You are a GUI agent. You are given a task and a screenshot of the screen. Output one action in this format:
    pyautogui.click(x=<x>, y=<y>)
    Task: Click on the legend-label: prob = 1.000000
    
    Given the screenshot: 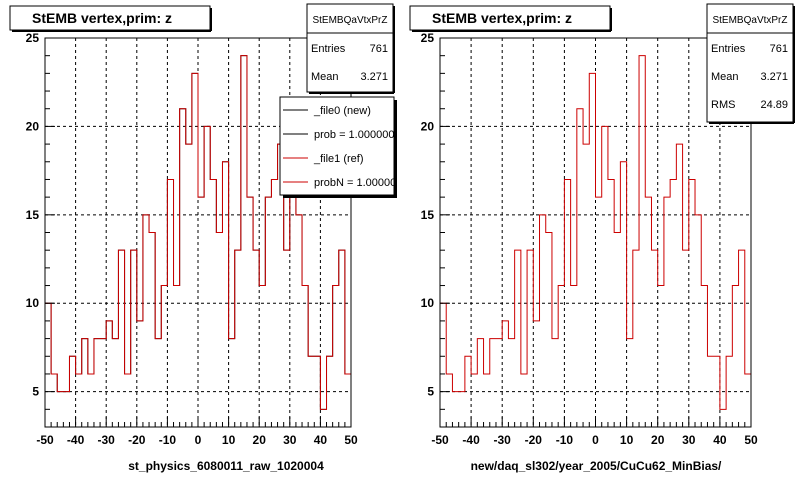 What is the action you would take?
    pyautogui.click(x=354, y=135)
    